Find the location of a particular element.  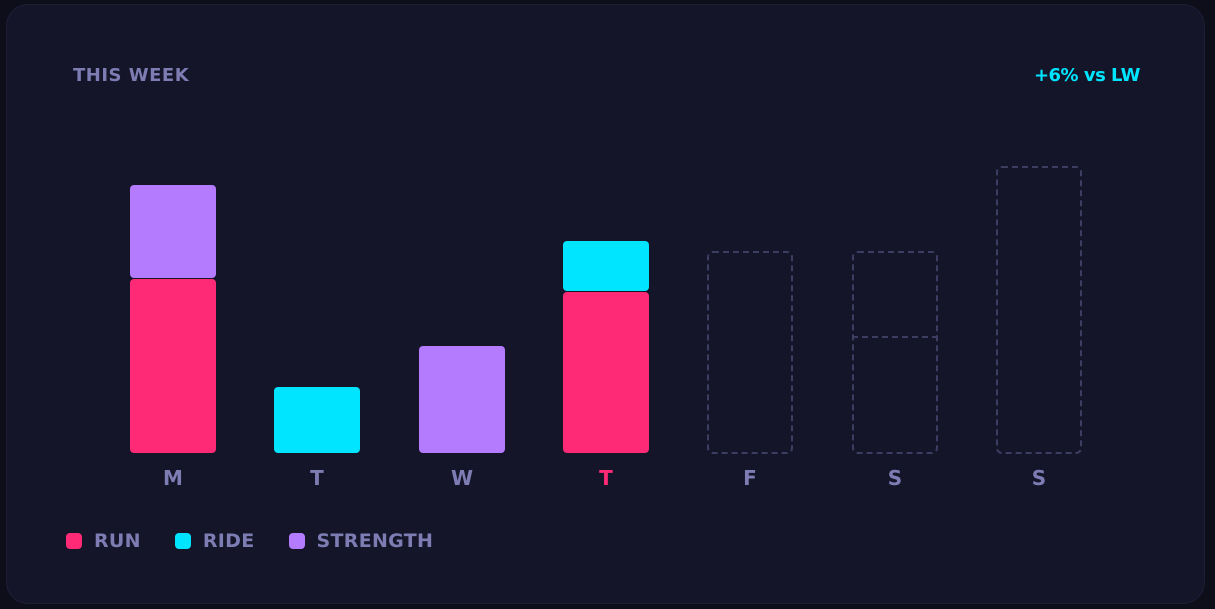

day-label: M is located at coordinates (173, 478).